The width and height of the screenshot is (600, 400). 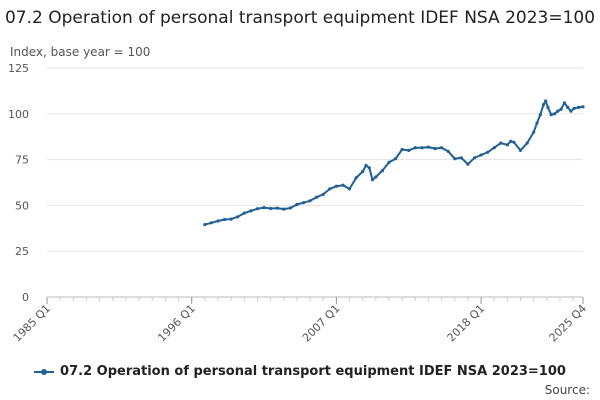 I want to click on y-tick-label: 25, so click(x=22, y=251).